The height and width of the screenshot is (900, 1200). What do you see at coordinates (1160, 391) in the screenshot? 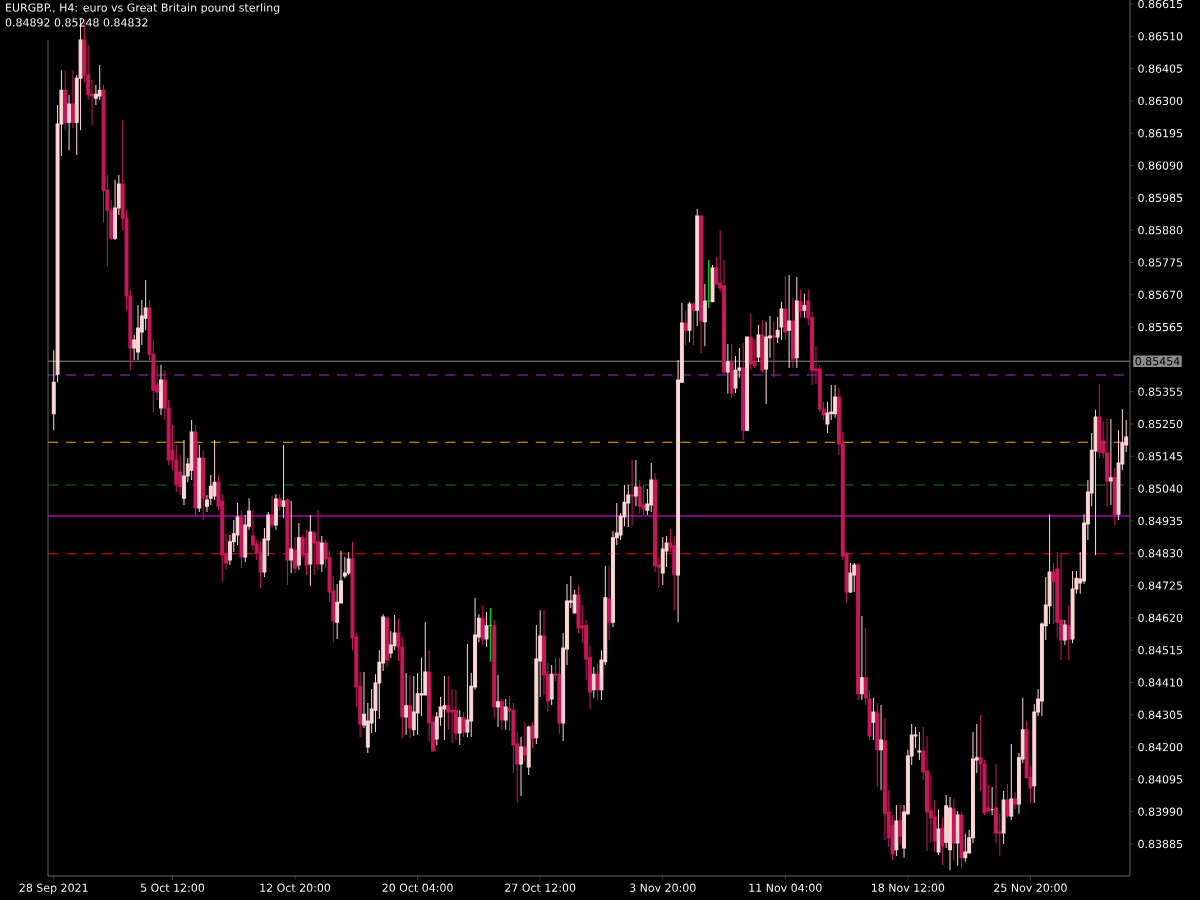
I see `y-tick-label: 0.85355` at bounding box center [1160, 391].